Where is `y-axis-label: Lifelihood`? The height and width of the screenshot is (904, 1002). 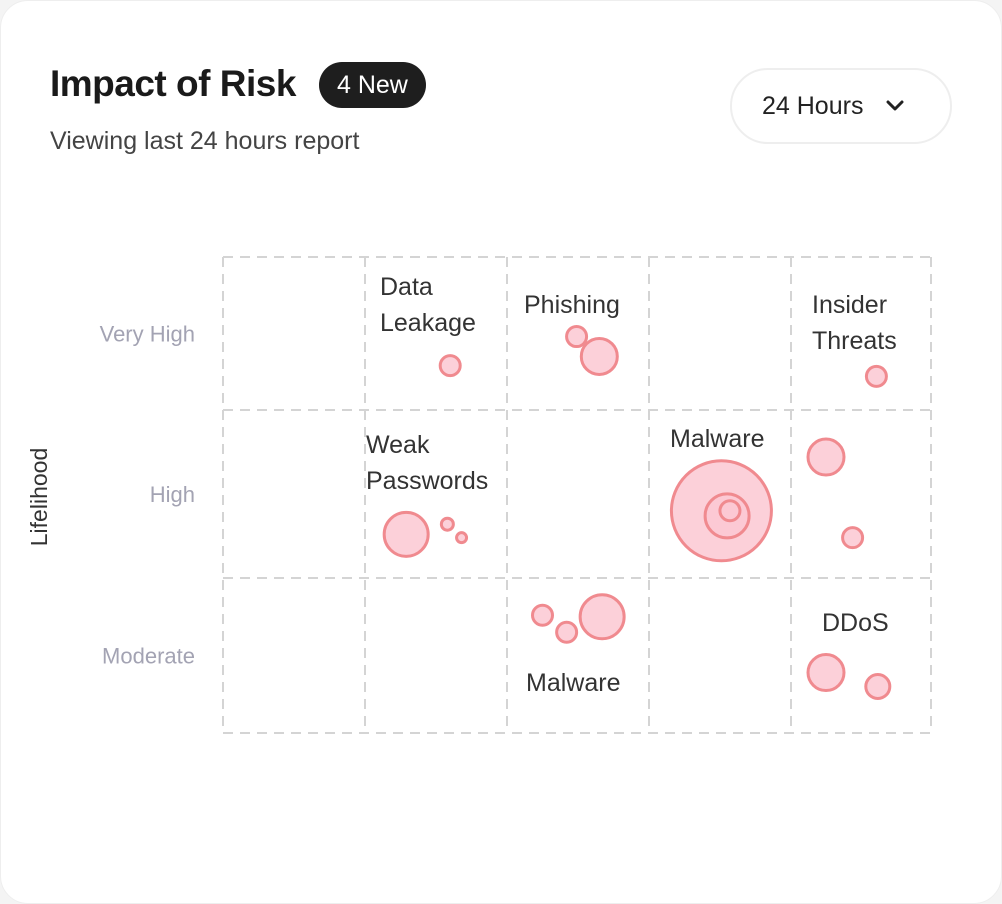
y-axis-label: Lifelihood is located at coordinates (39, 497).